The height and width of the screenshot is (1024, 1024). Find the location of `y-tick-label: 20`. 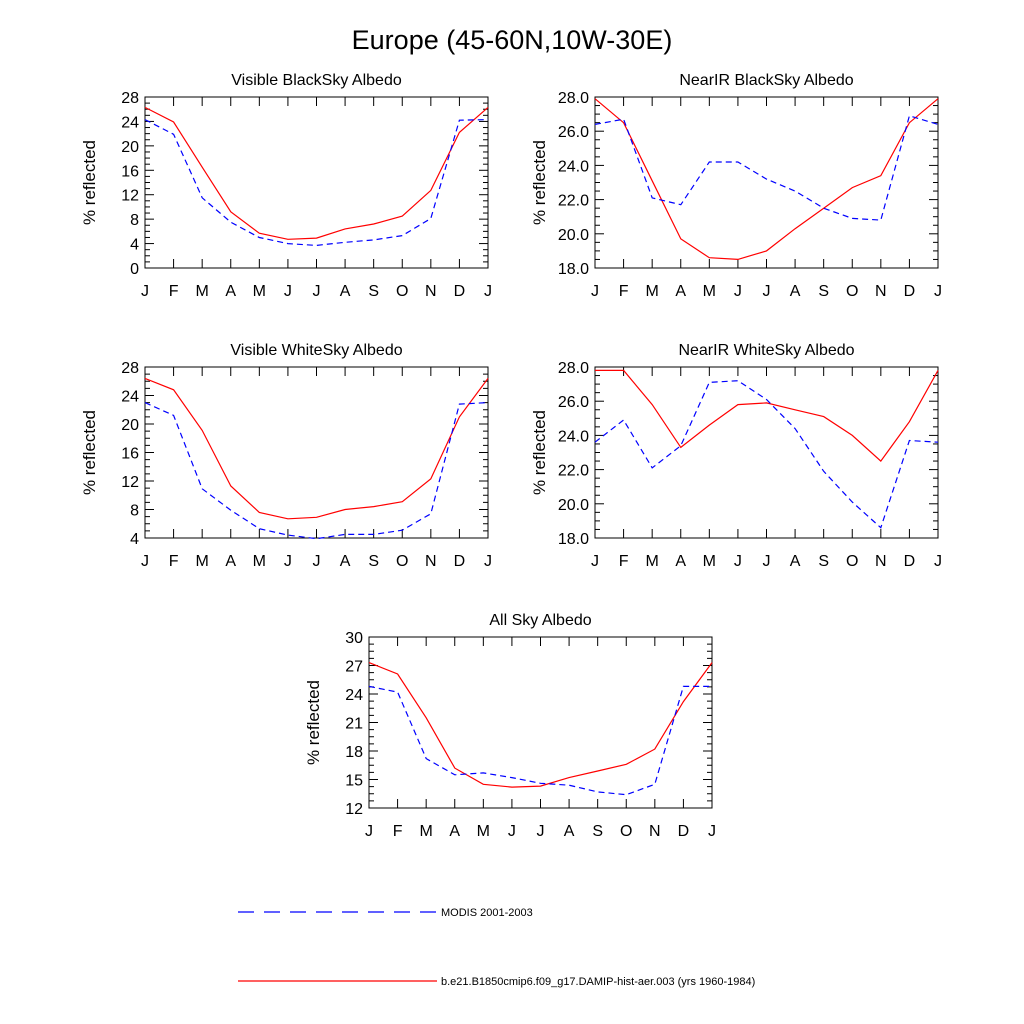

y-tick-label: 20 is located at coordinates (130, 147).